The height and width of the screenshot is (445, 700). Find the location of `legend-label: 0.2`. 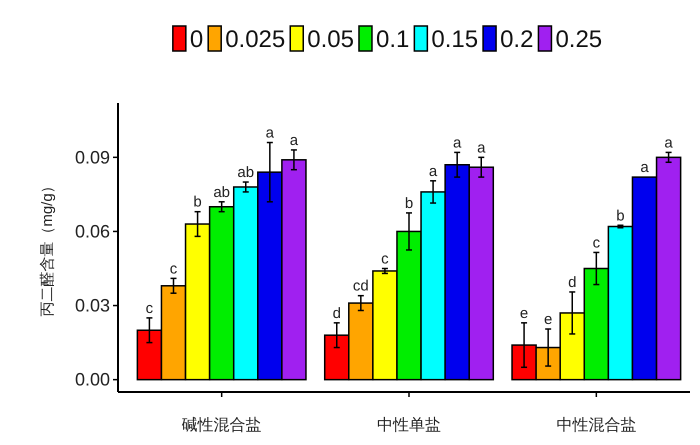

legend-label: 0.2 is located at coordinates (517, 39).